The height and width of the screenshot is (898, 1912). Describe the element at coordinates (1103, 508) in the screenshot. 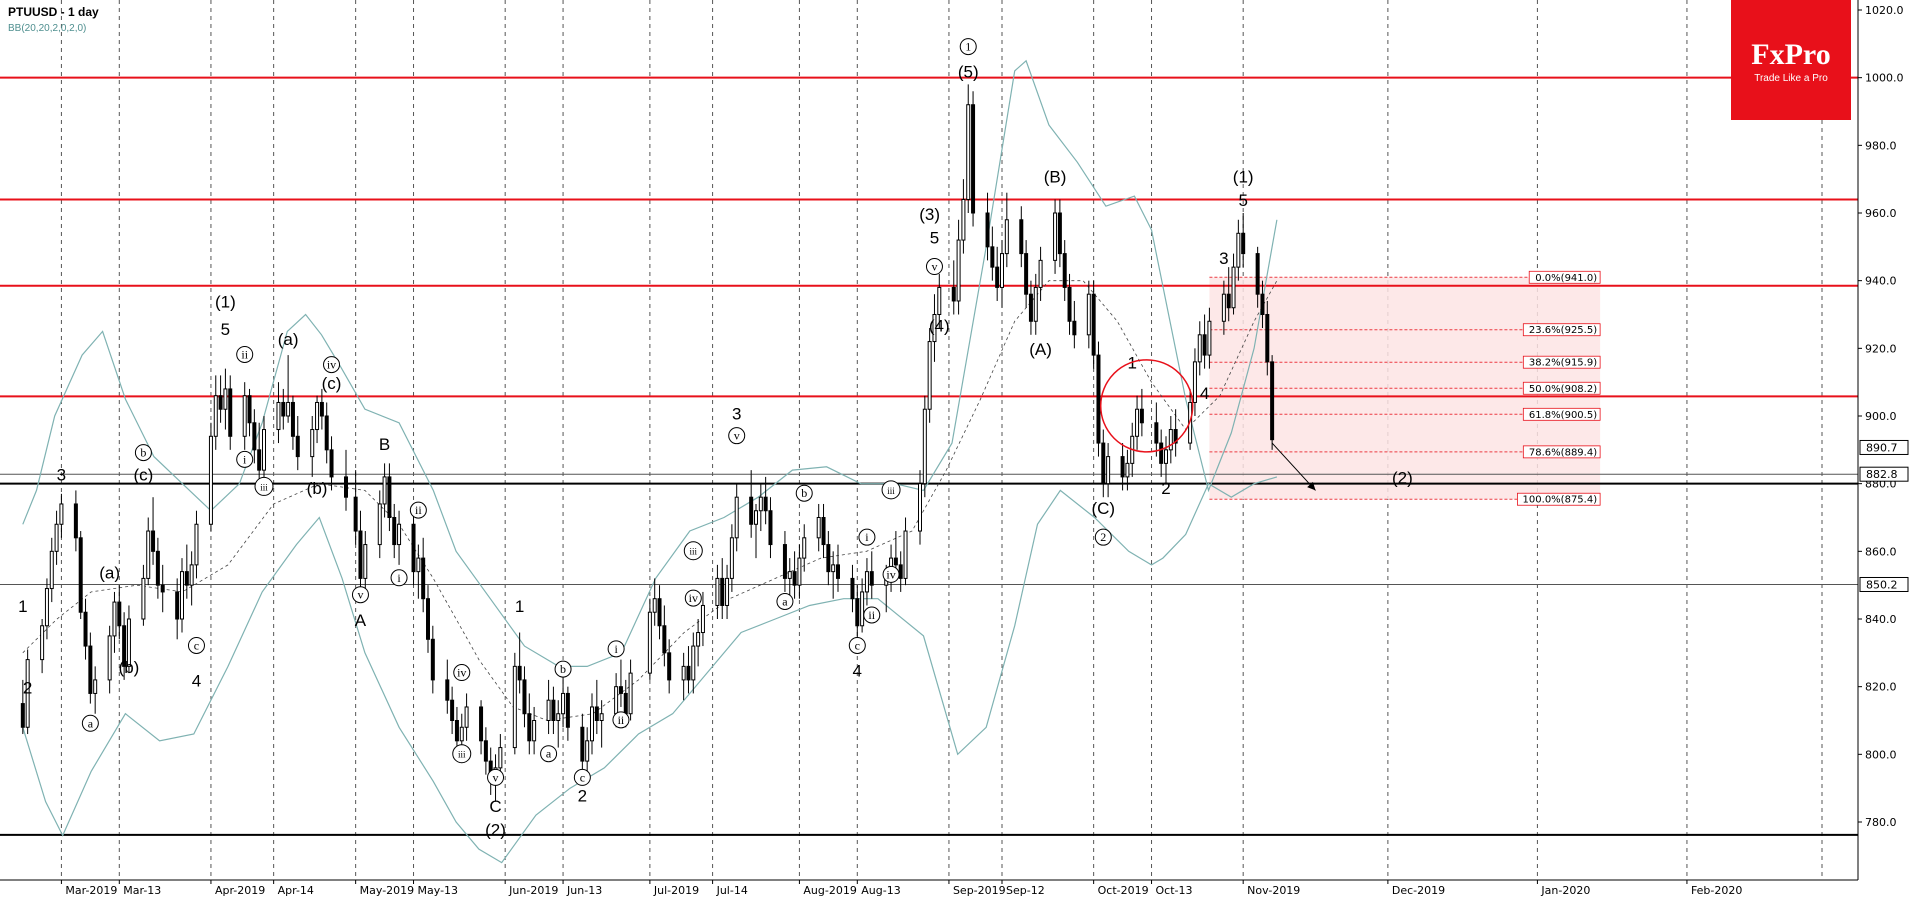

I see `wave-label: (C)` at that location.